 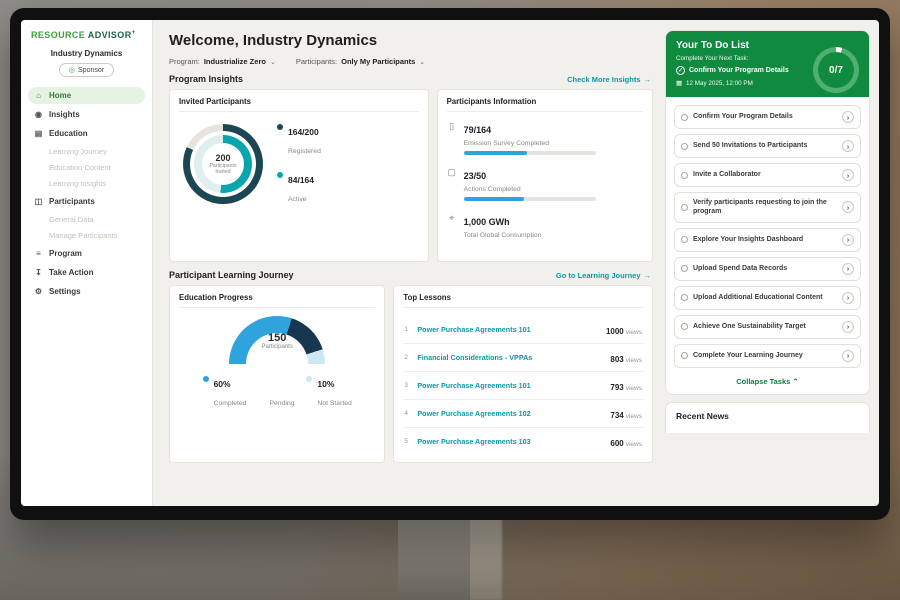 What do you see at coordinates (38, 114) in the screenshot?
I see `insights-icon: ◉` at bounding box center [38, 114].